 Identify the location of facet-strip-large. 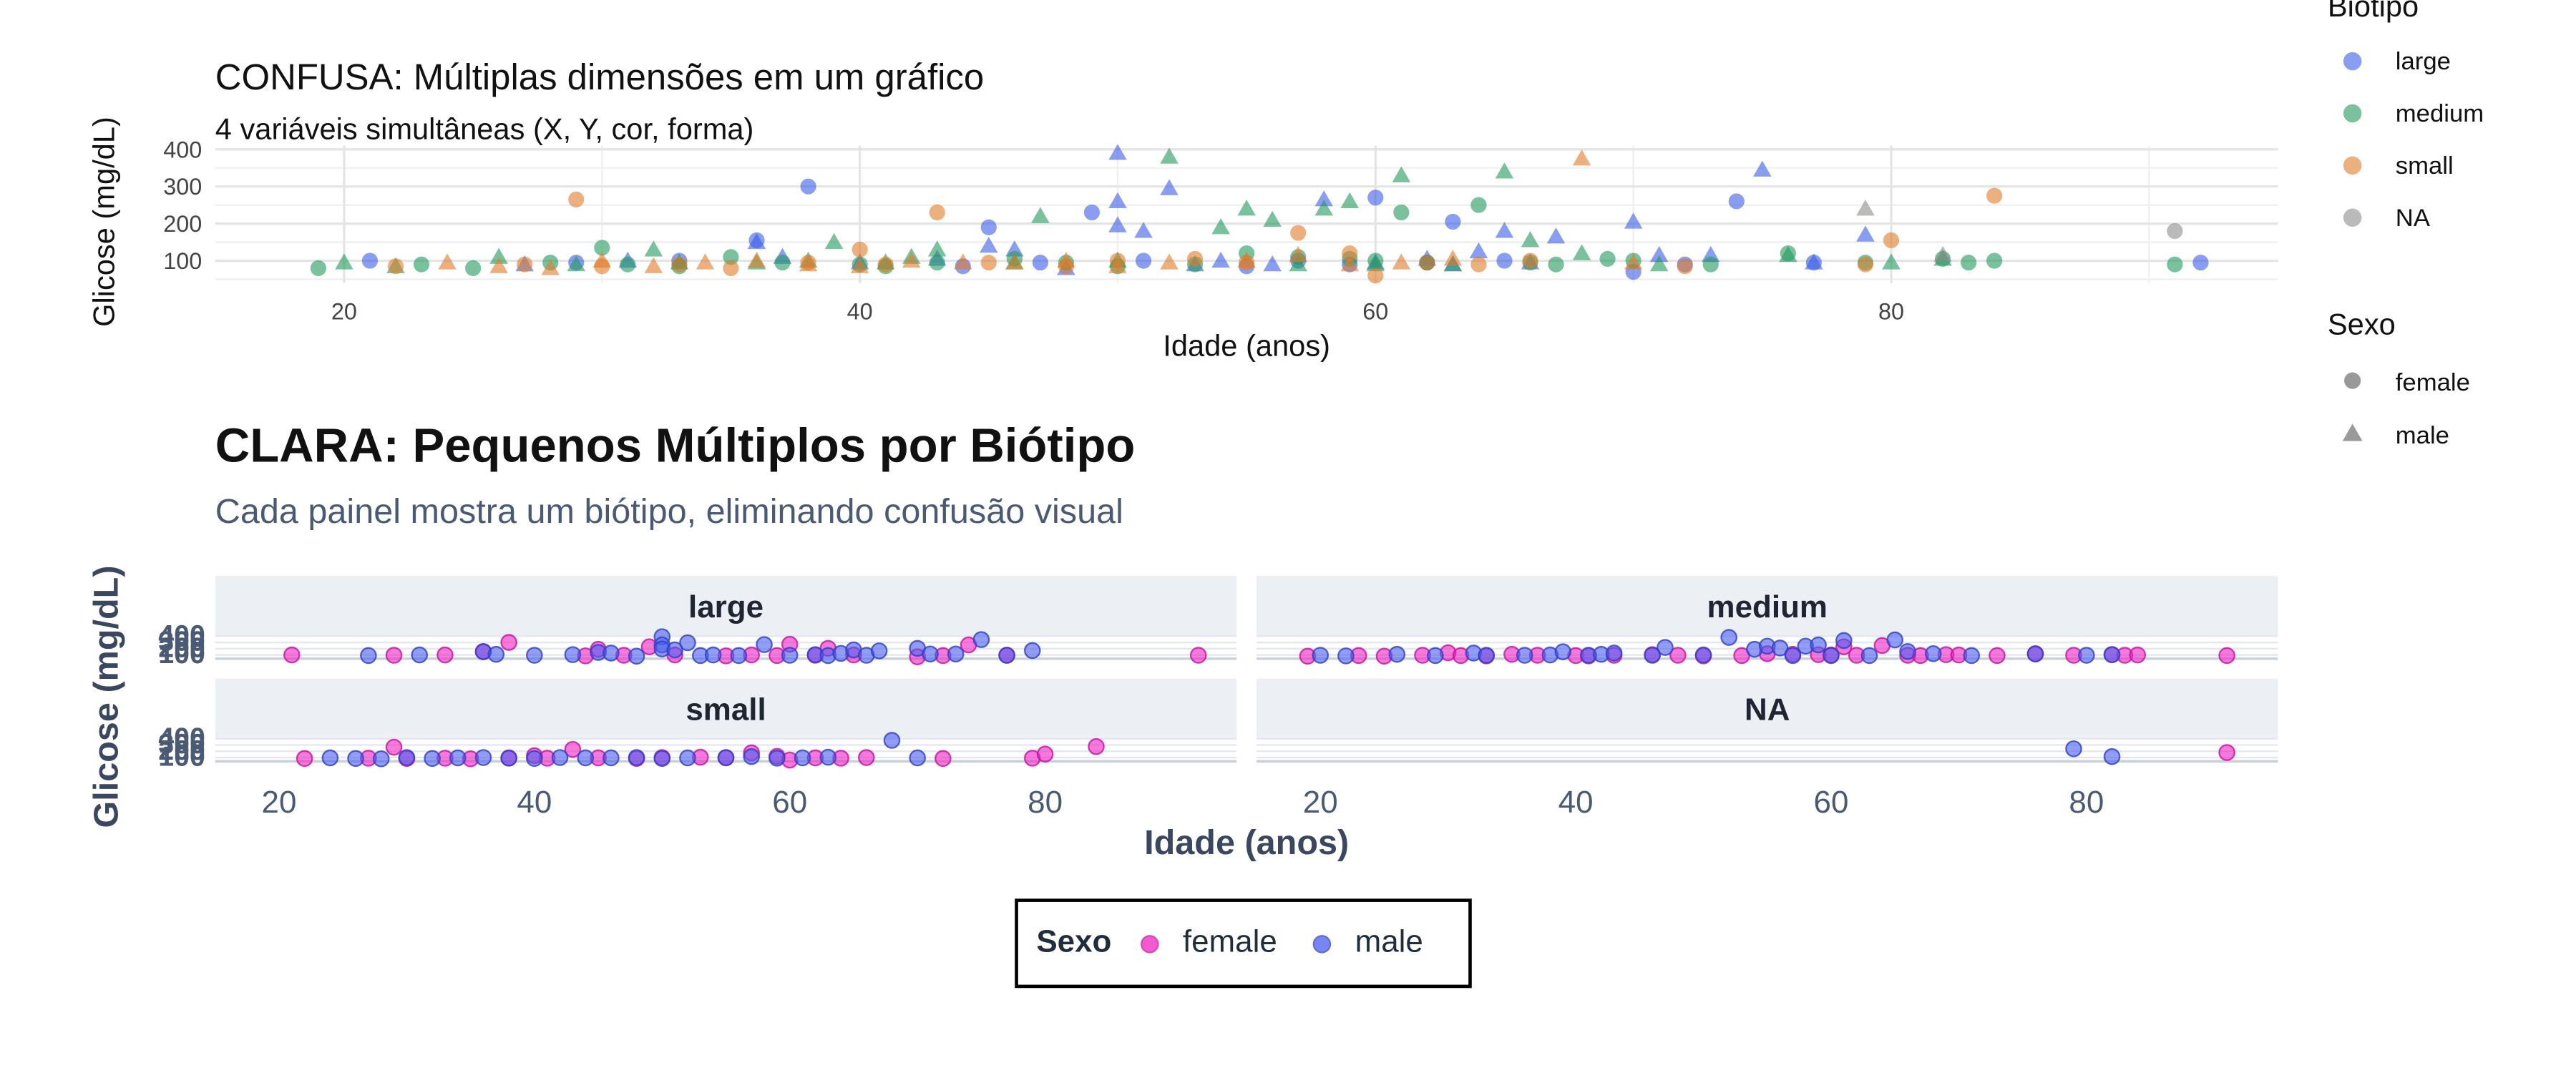
(726, 606).